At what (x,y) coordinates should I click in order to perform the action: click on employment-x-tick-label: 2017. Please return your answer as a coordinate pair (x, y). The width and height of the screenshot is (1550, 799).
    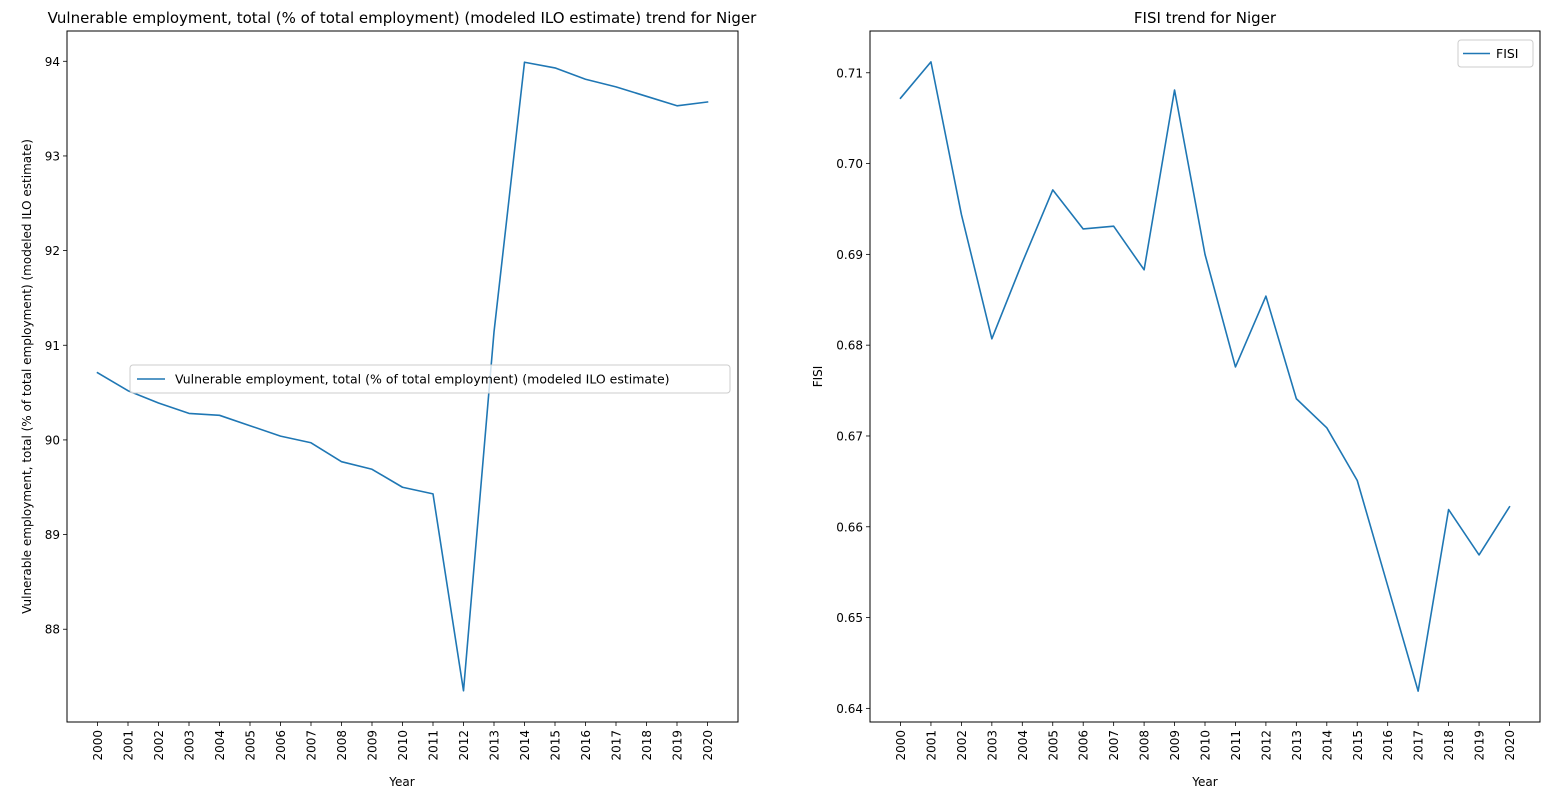
    Looking at the image, I should click on (617, 745).